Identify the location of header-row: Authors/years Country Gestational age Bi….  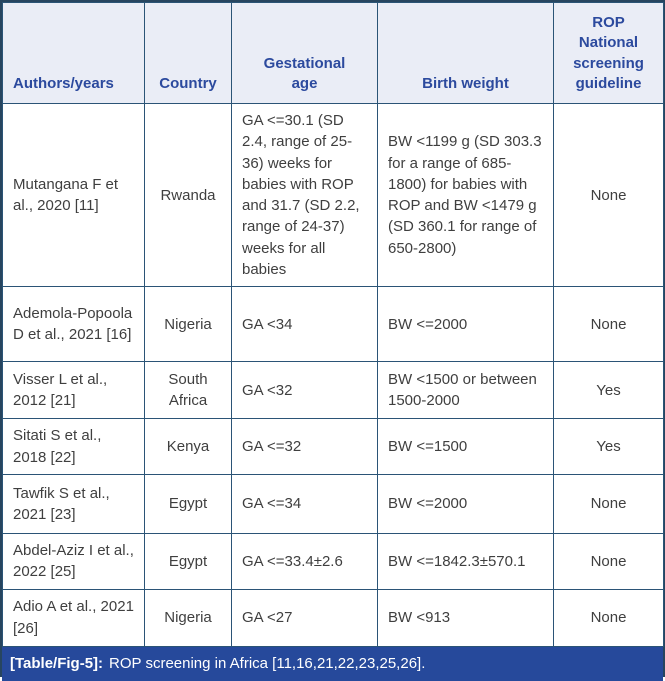
(333, 53).